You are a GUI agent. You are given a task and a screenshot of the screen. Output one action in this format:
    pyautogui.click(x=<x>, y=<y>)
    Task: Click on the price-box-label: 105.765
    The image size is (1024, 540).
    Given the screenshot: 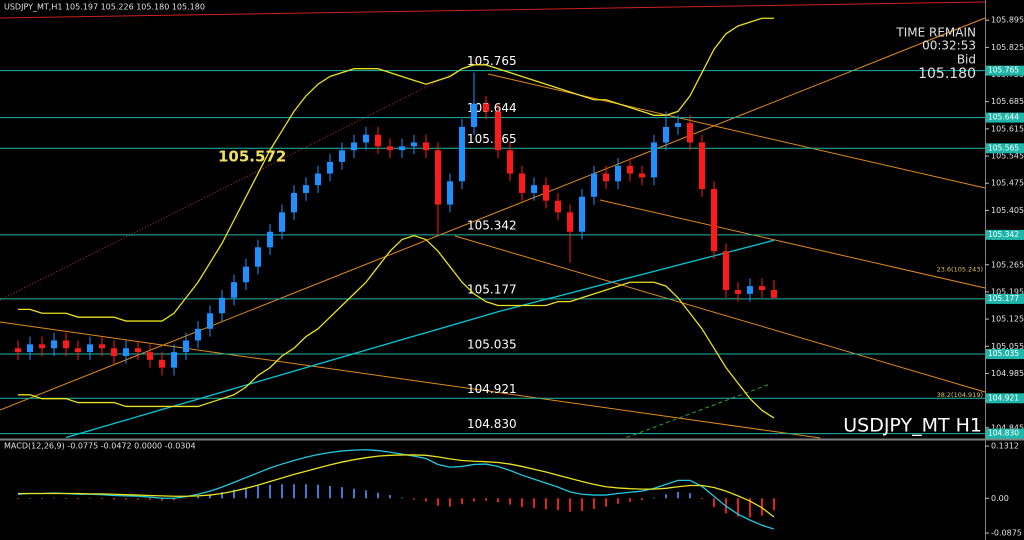 What is the action you would take?
    pyautogui.click(x=1003, y=70)
    